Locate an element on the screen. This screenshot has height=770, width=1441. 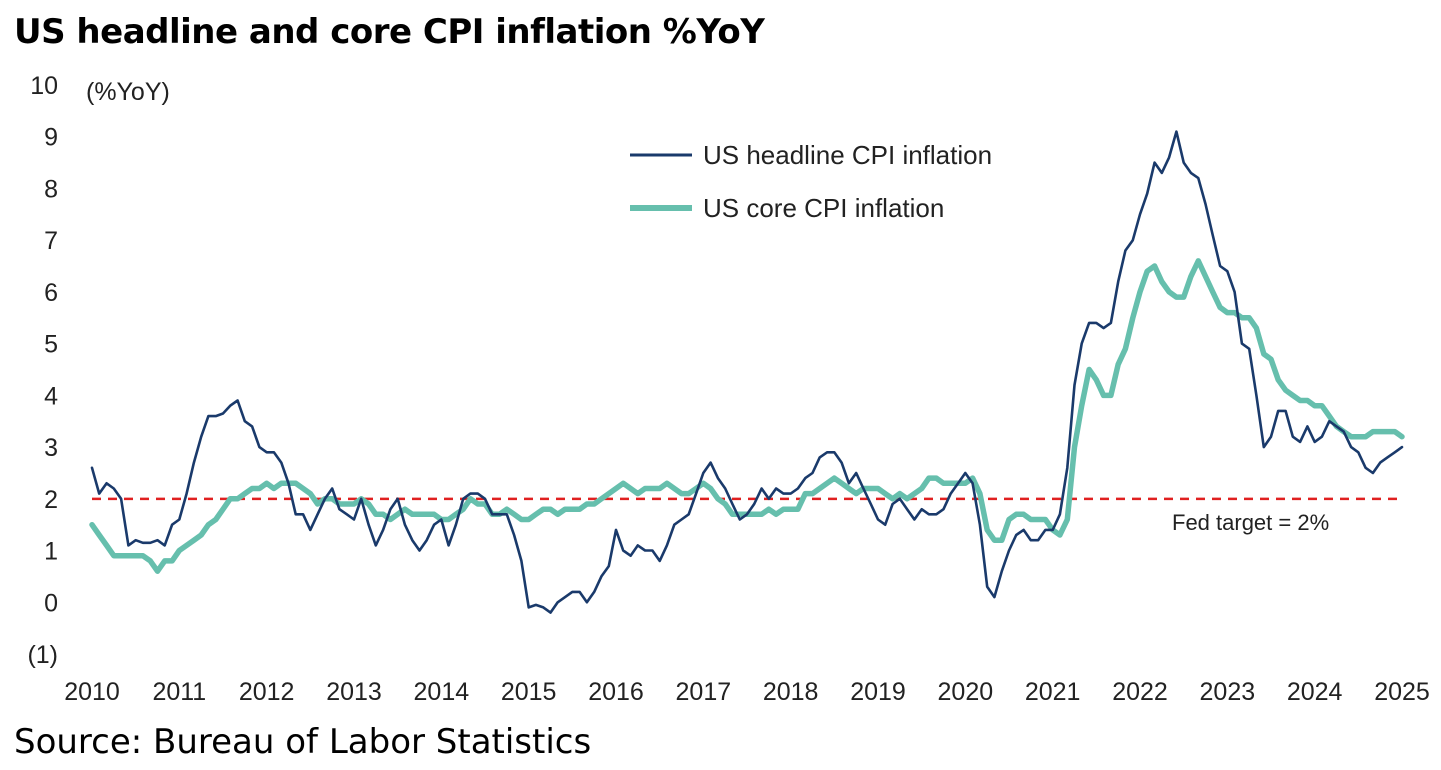
y-tick-label: 1 is located at coordinates (51, 552).